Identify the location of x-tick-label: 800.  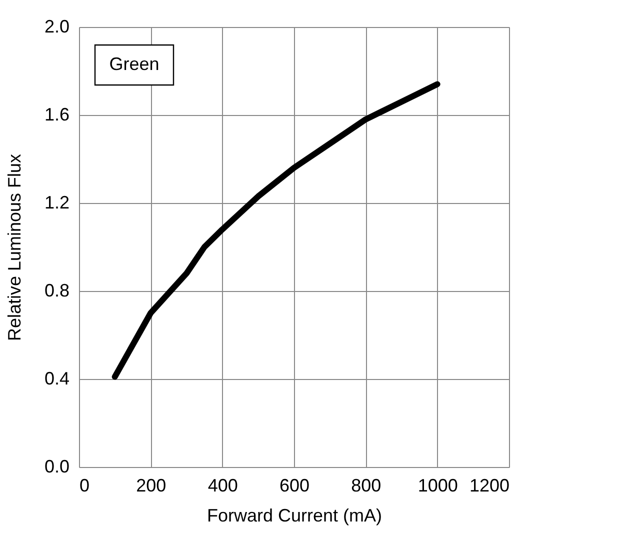
(366, 486).